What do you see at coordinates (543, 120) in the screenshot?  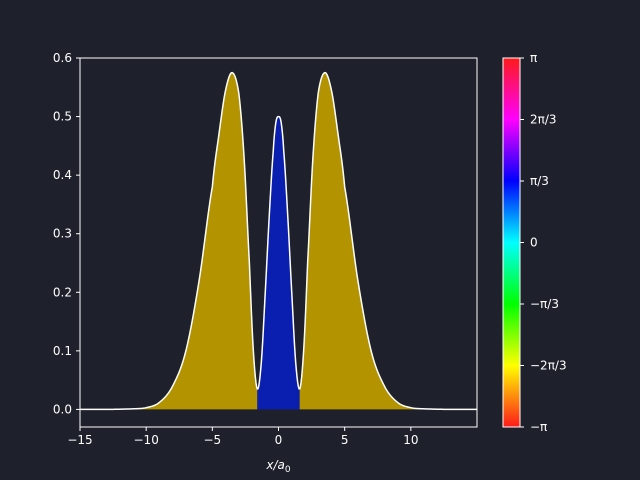 I see `colorbar-tick-label: 2π/3` at bounding box center [543, 120].